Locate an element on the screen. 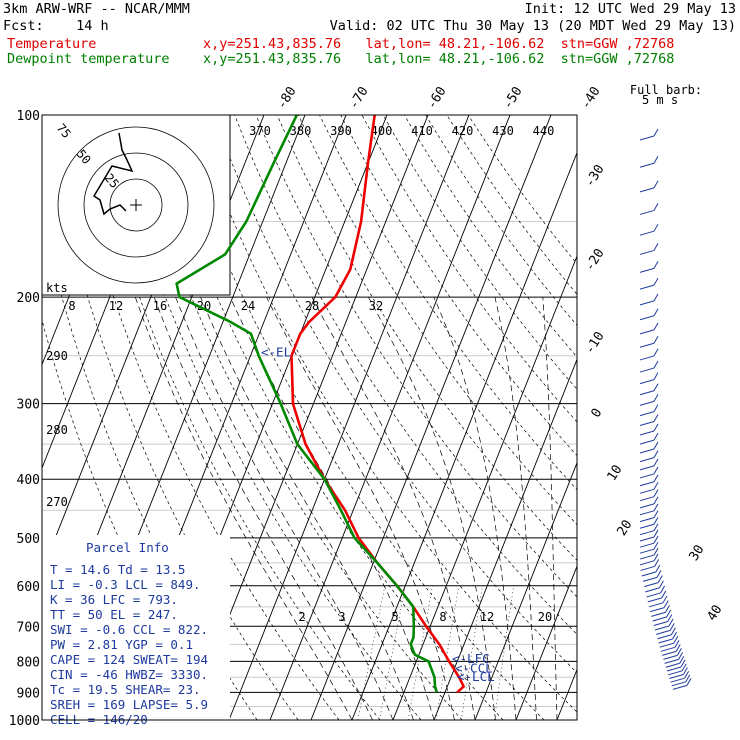  dry-adiabat-label: 420 is located at coordinates (463, 131).